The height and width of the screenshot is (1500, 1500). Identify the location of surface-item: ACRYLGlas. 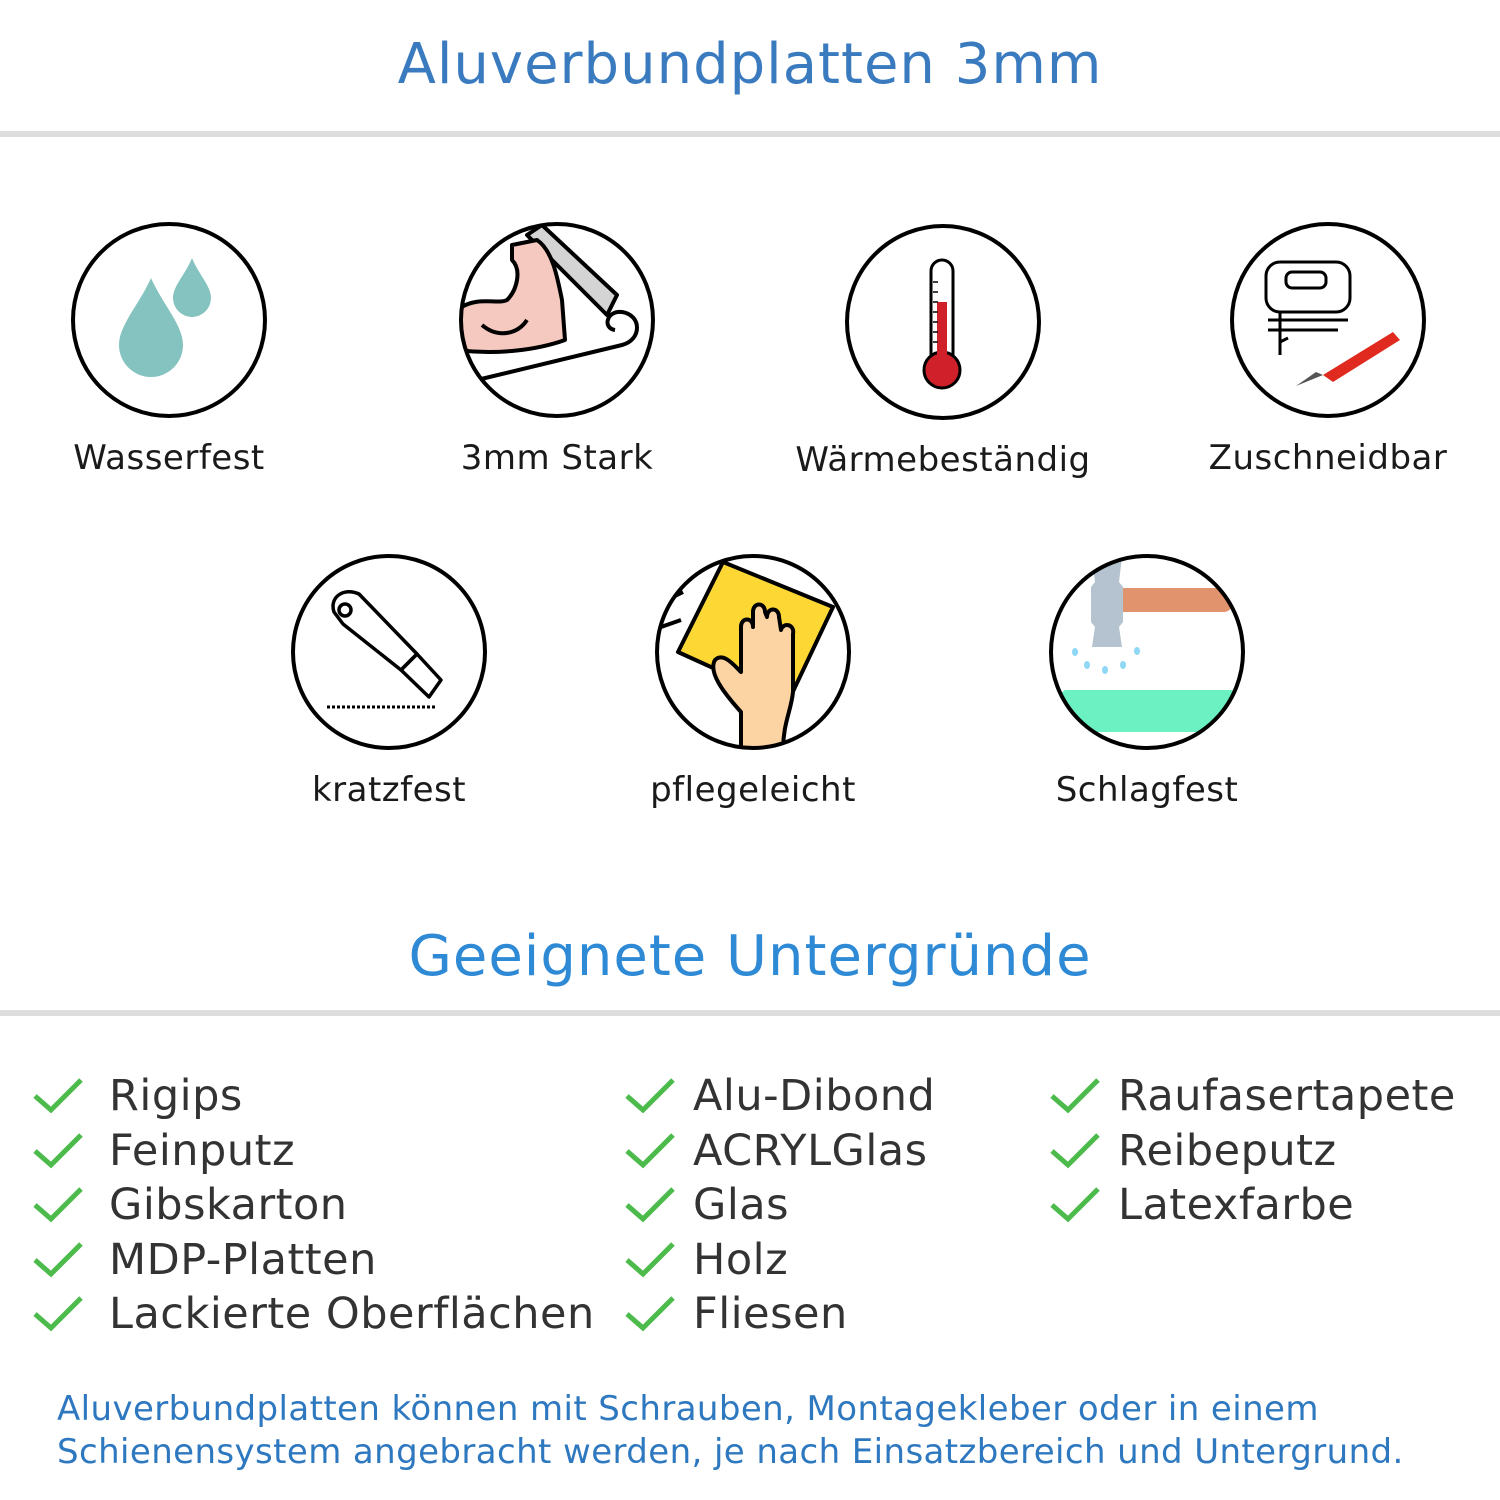
(776, 1151).